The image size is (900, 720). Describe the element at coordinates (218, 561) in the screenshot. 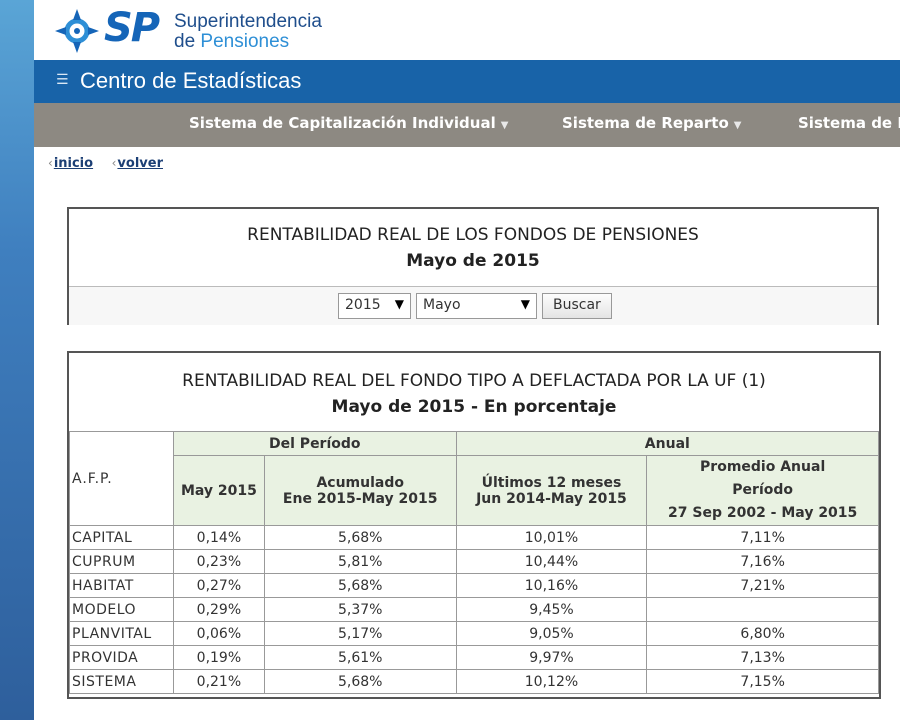

I see `value-may: 0,23%` at that location.